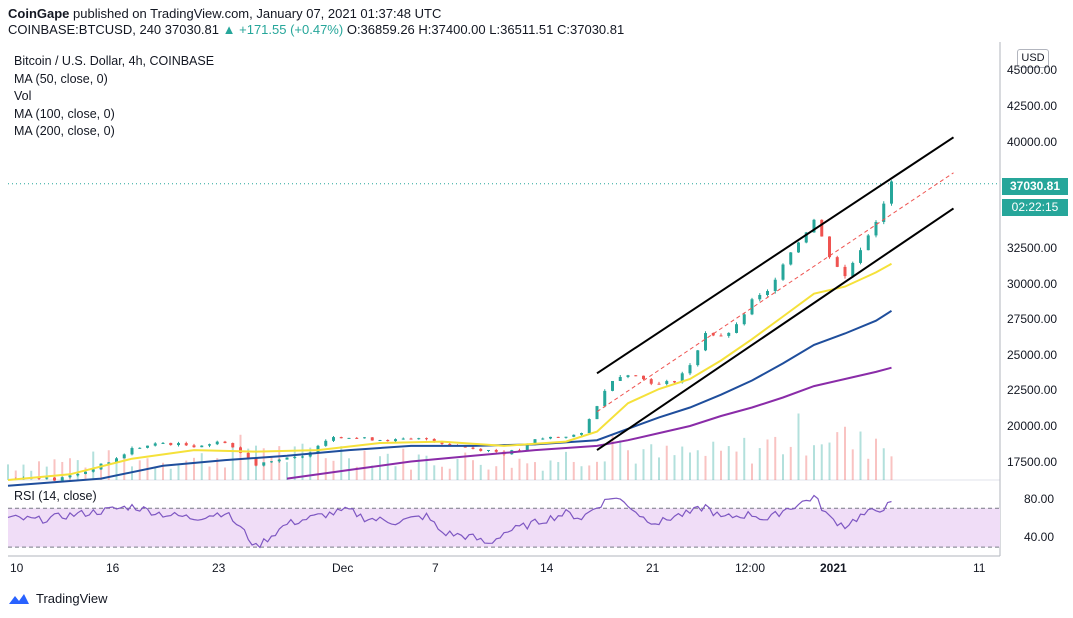 This screenshot has height=618, width=1073. Describe the element at coordinates (17, 568) in the screenshot. I see `time-tick-label: 10` at that location.